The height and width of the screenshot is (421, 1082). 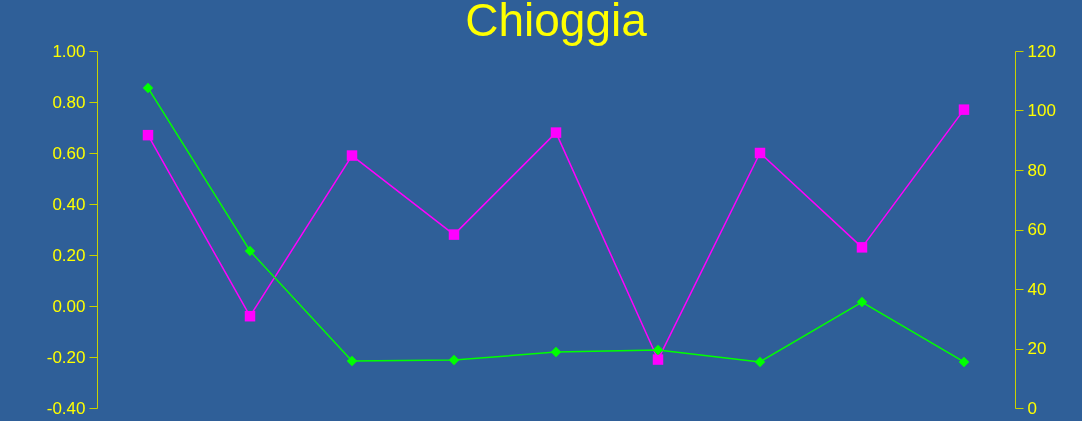 What do you see at coordinates (69, 306) in the screenshot?
I see `y-tick-label: 0.00` at bounding box center [69, 306].